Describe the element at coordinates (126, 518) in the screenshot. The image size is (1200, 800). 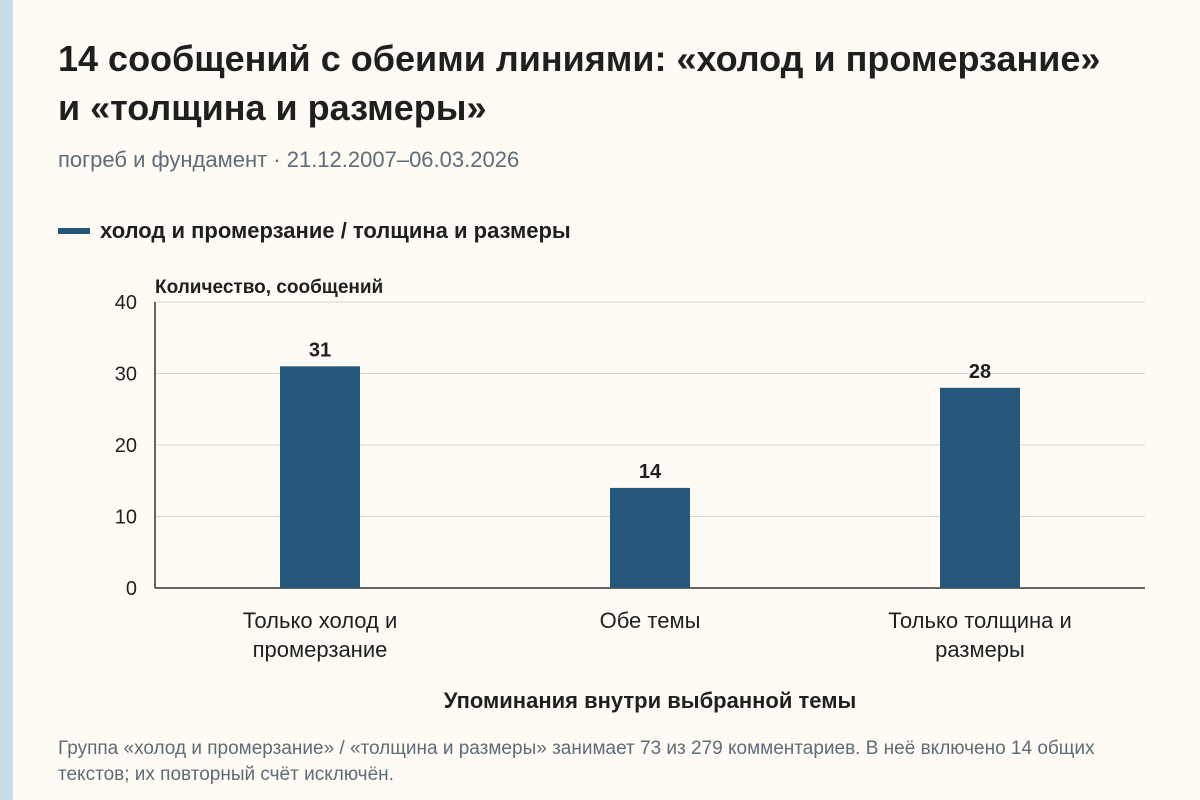
I see `y-tick-label: 10` at that location.